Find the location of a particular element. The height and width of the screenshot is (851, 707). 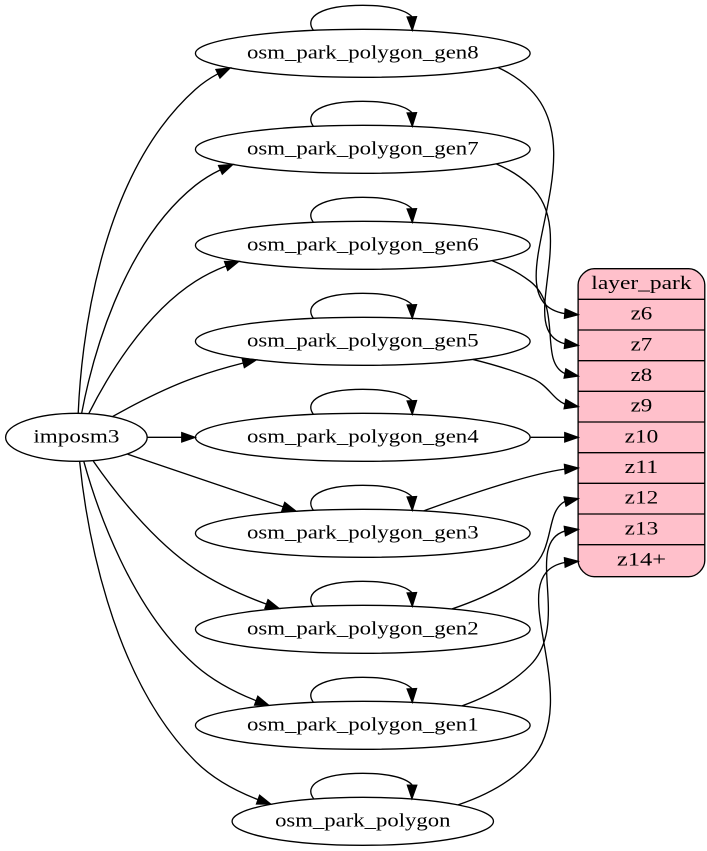

svg-text: imposm3 is located at coordinates (76, 436).